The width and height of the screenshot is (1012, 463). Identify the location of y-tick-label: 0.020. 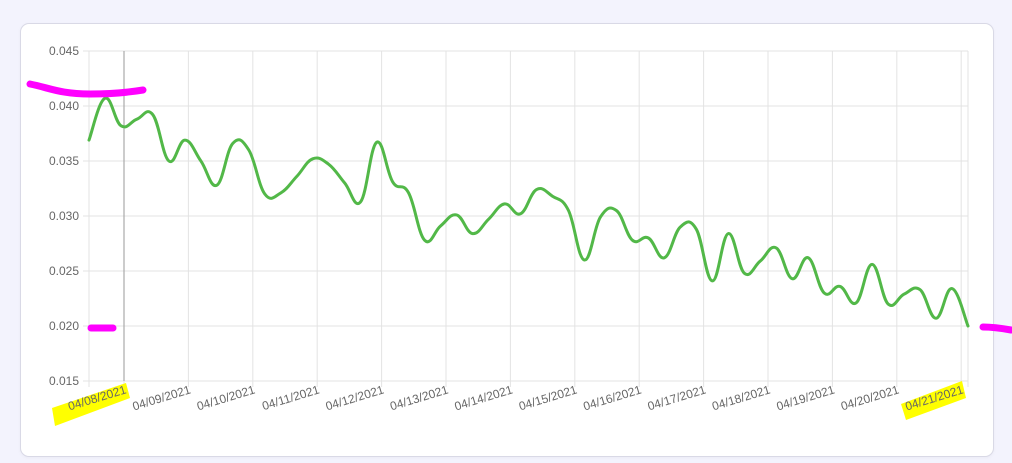
(64, 326).